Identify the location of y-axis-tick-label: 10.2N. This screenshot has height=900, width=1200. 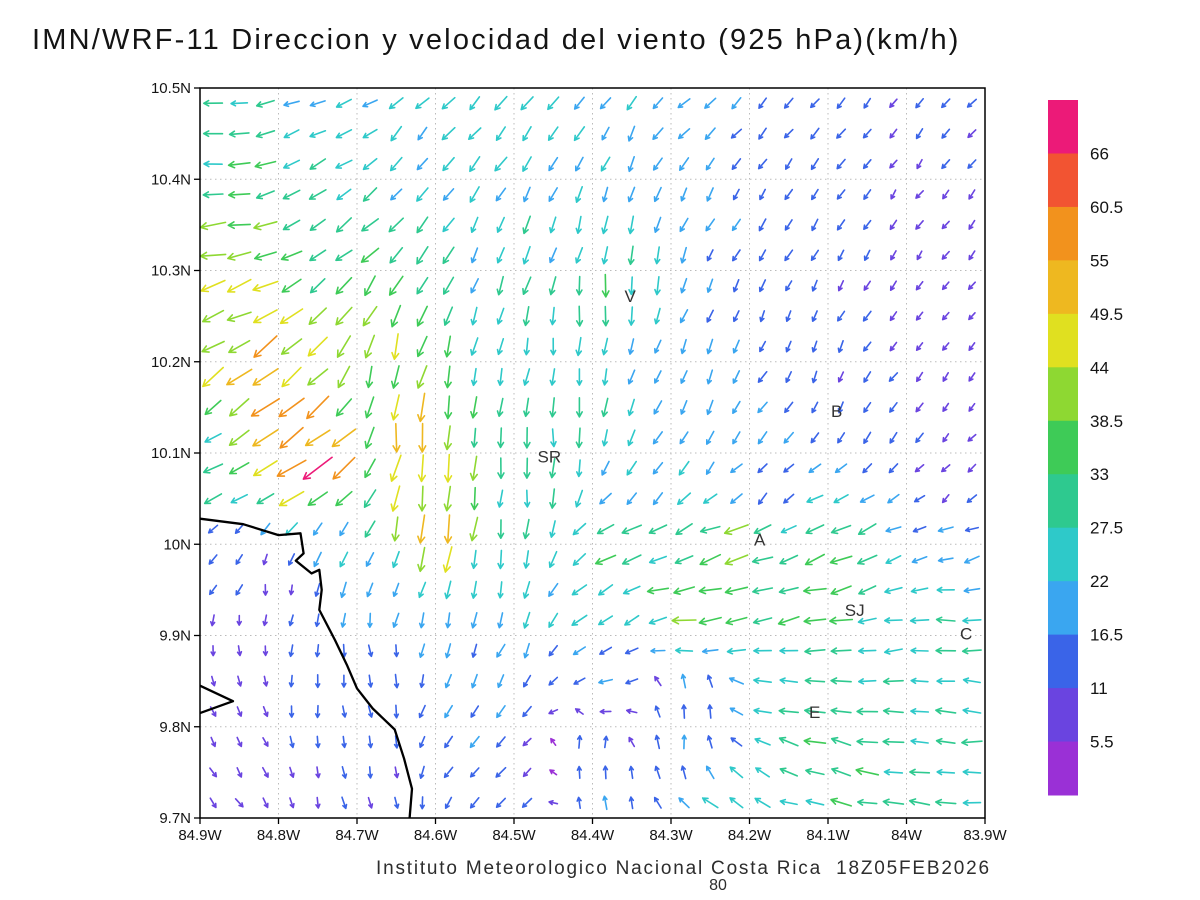
(171, 362).